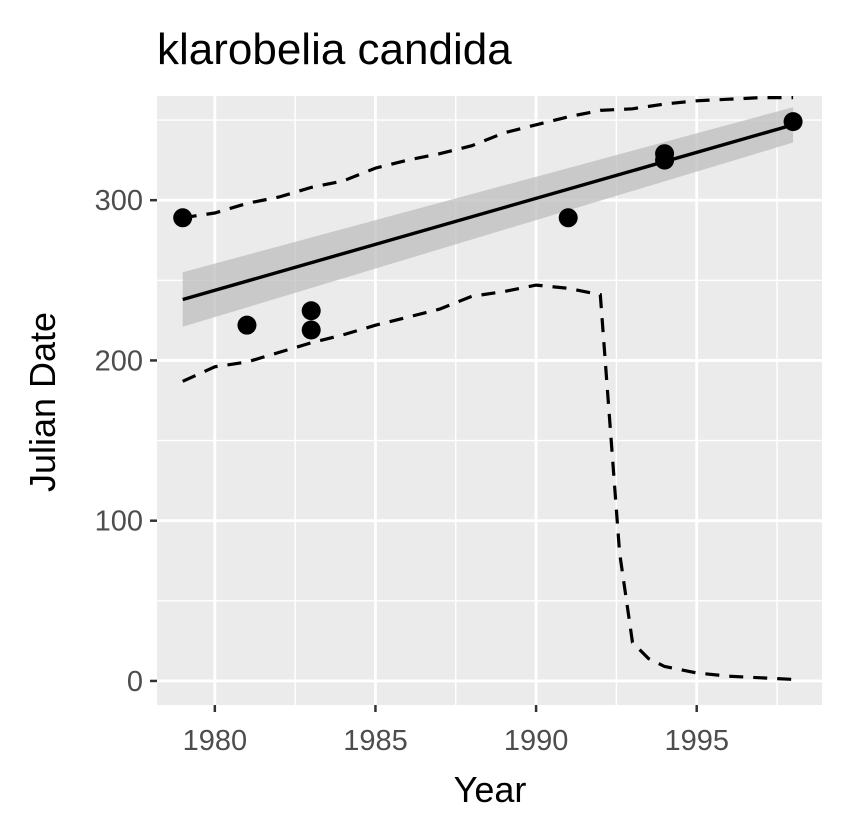 The height and width of the screenshot is (835, 846). Describe the element at coordinates (119, 361) in the screenshot. I see `y-tick-label: 200` at that location.